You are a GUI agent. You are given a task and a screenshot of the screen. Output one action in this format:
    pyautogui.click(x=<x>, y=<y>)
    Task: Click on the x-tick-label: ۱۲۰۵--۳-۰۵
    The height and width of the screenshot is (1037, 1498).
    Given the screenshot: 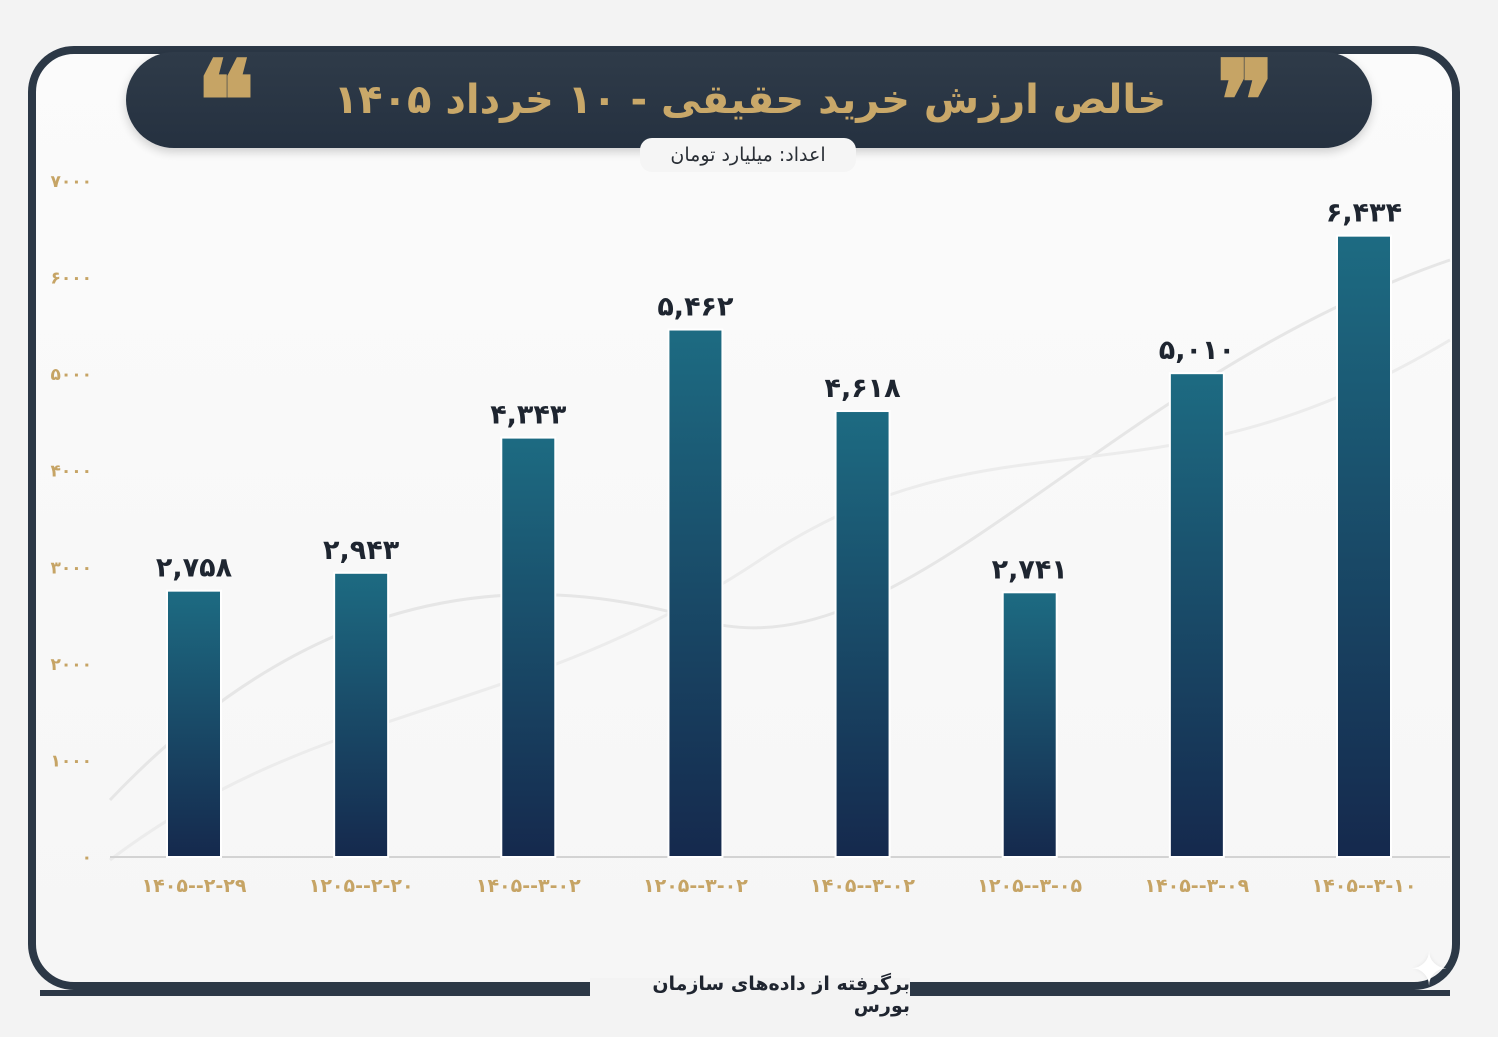 What is the action you would take?
    pyautogui.click(x=1029, y=886)
    